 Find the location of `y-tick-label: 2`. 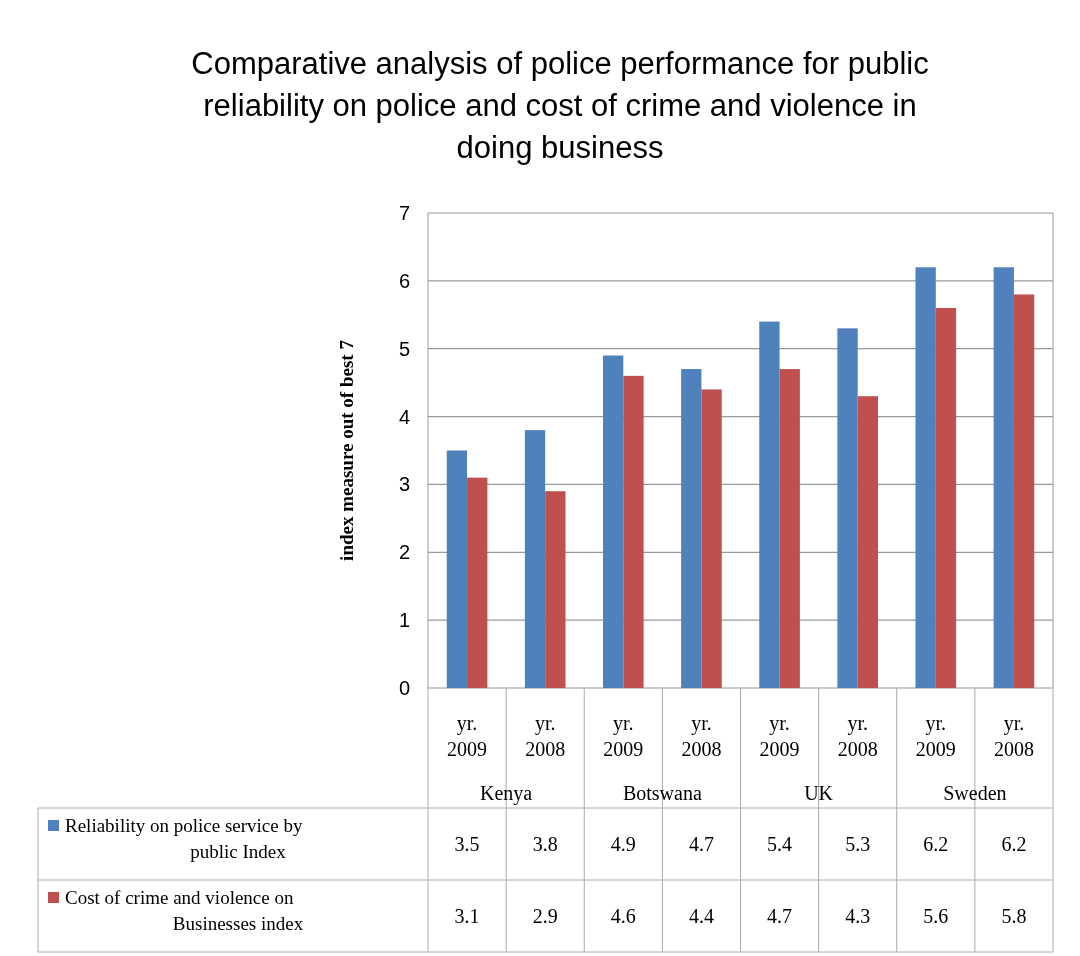

y-tick-label: 2 is located at coordinates (404, 552).